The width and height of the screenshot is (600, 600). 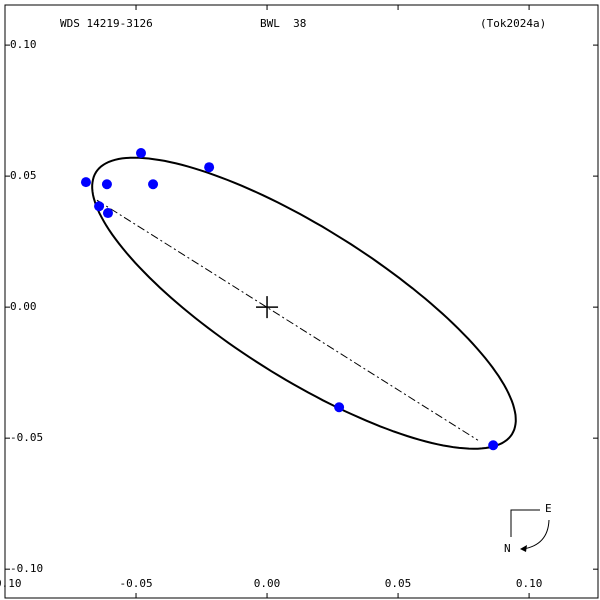 I want to click on y-tick-label: -0.10, so click(x=26, y=568).